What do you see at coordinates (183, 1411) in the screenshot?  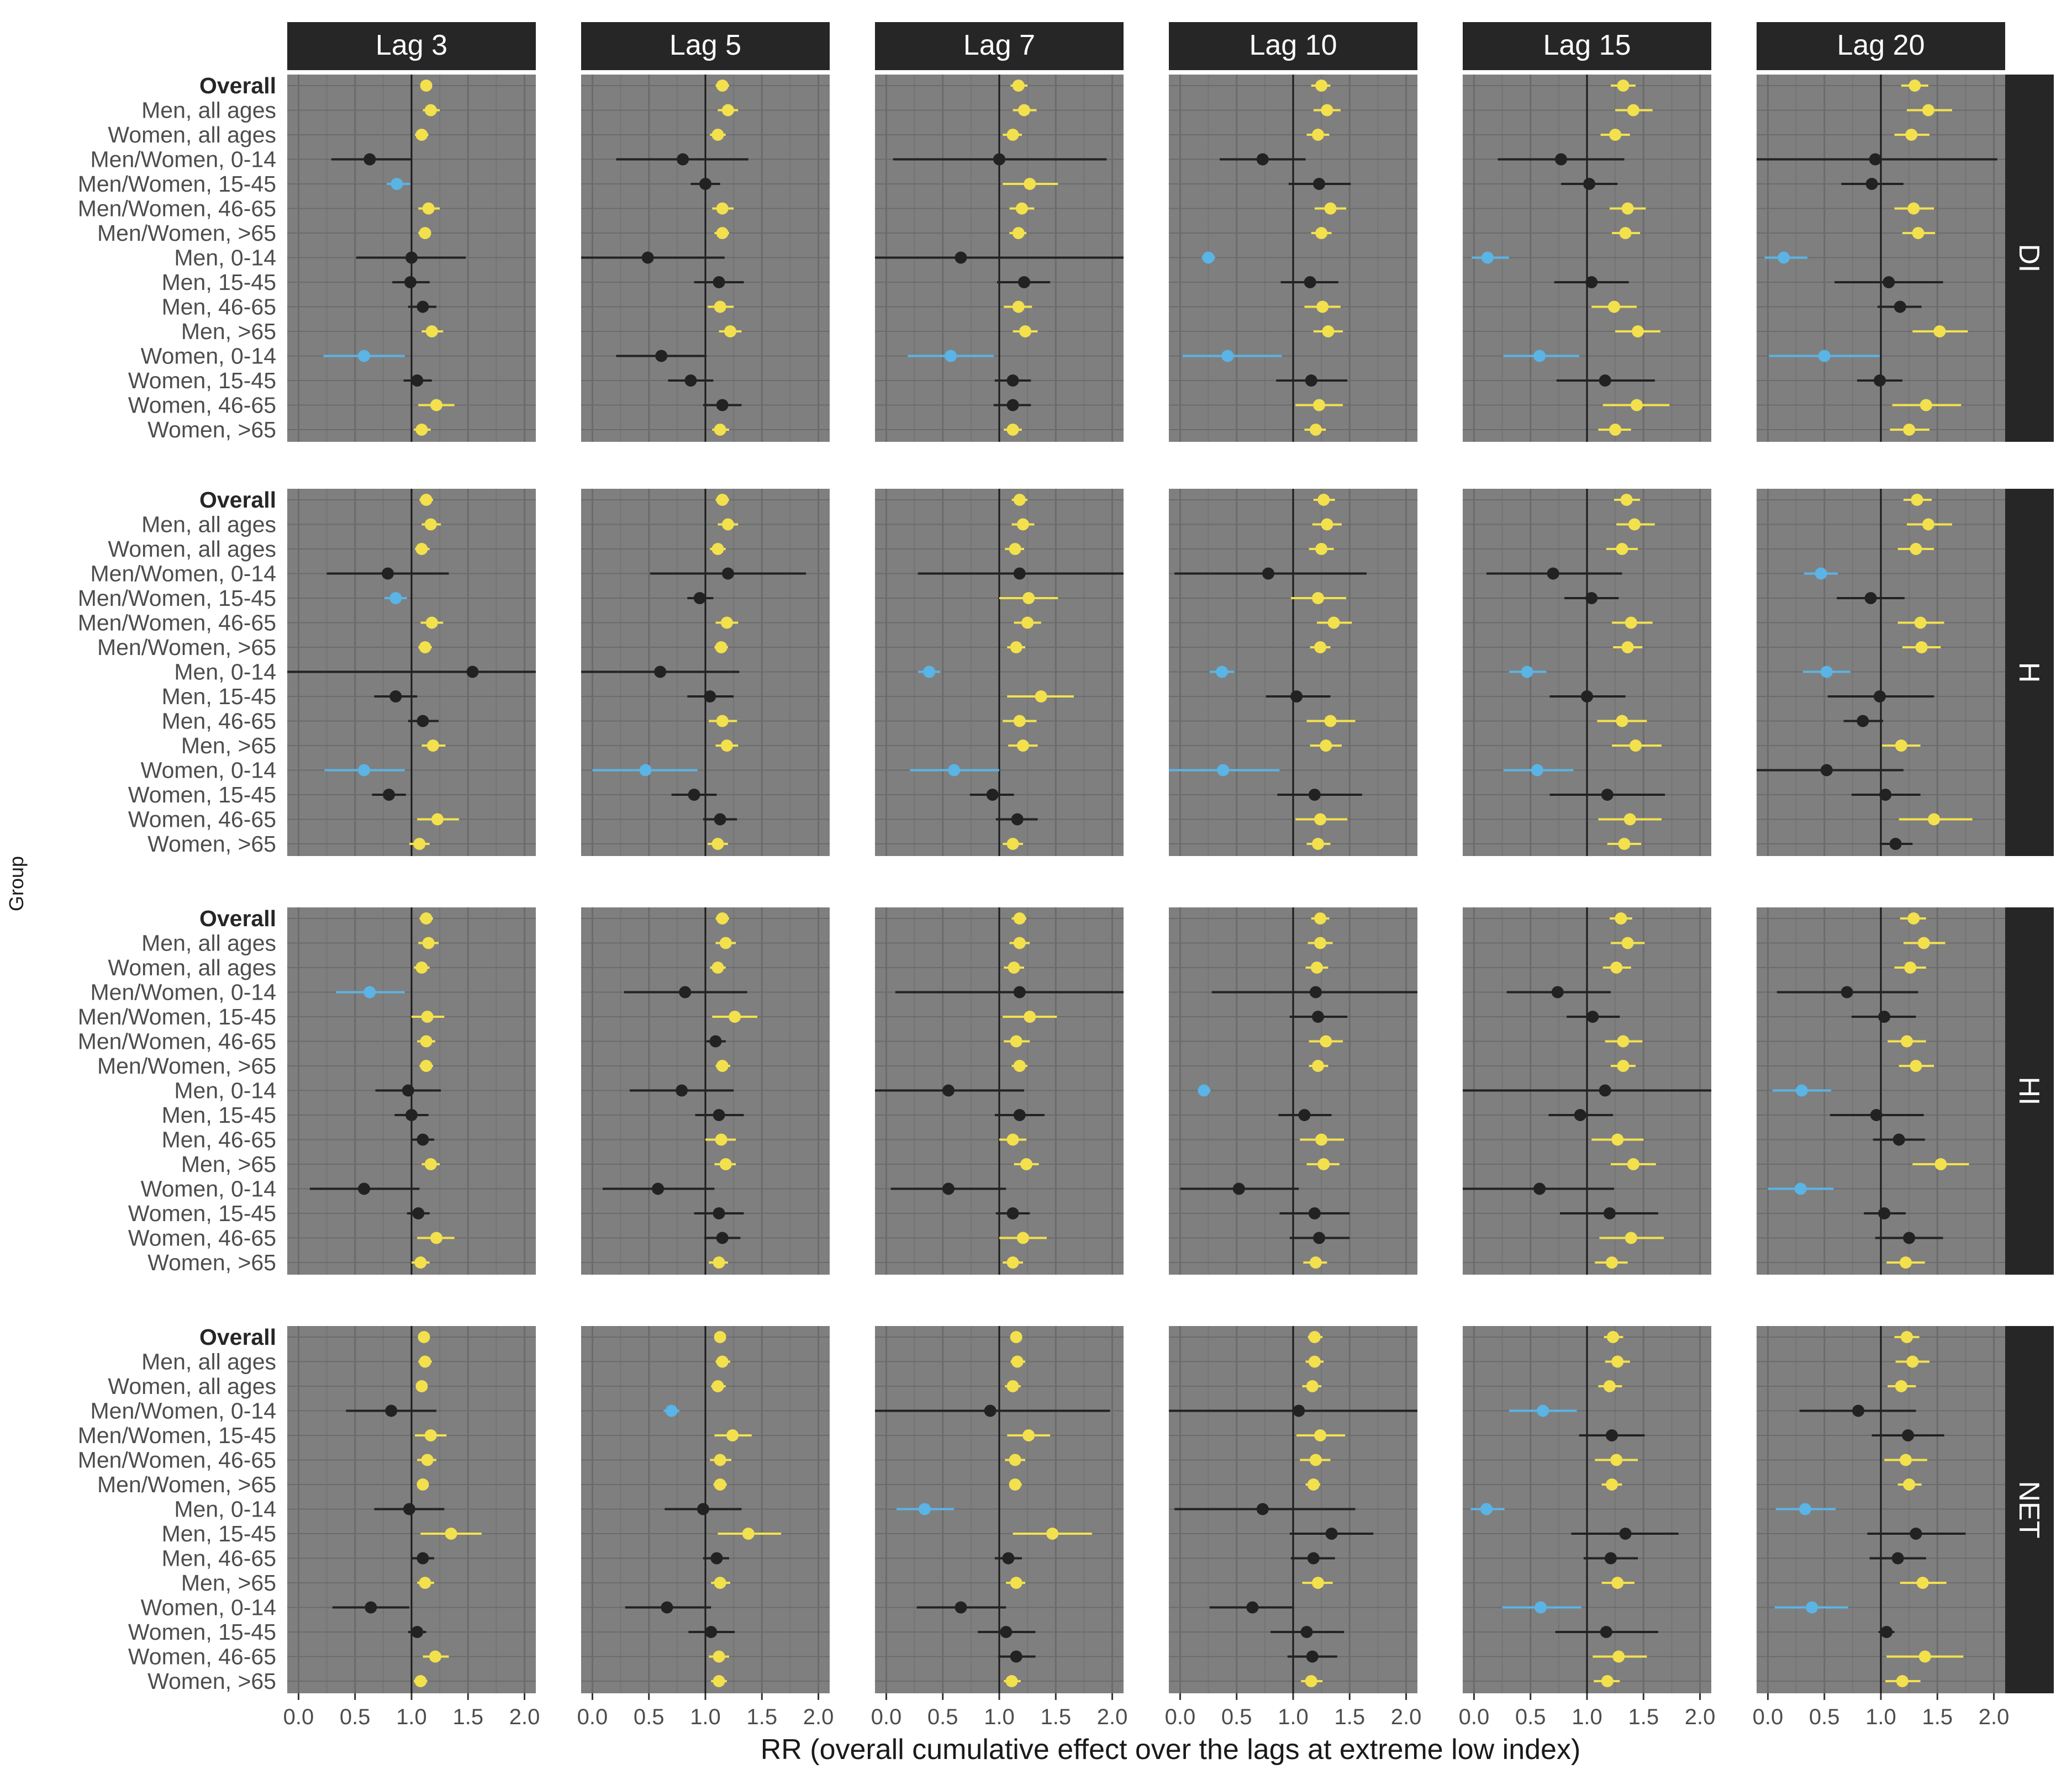 I see `group-label: Men/Women, 0-14` at bounding box center [183, 1411].